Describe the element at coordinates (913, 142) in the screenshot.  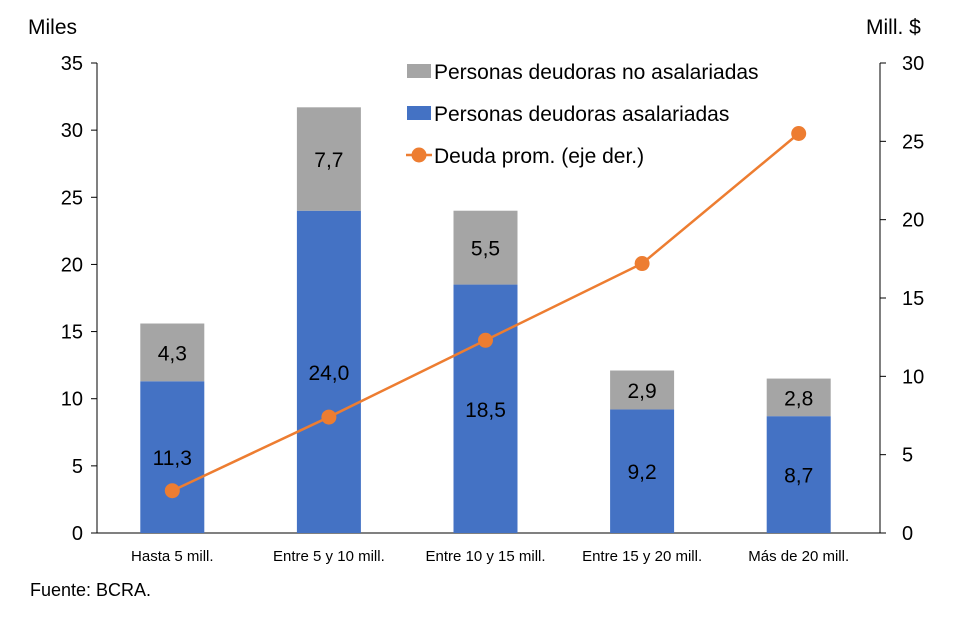
I see `y2-tick-label: 25` at that location.